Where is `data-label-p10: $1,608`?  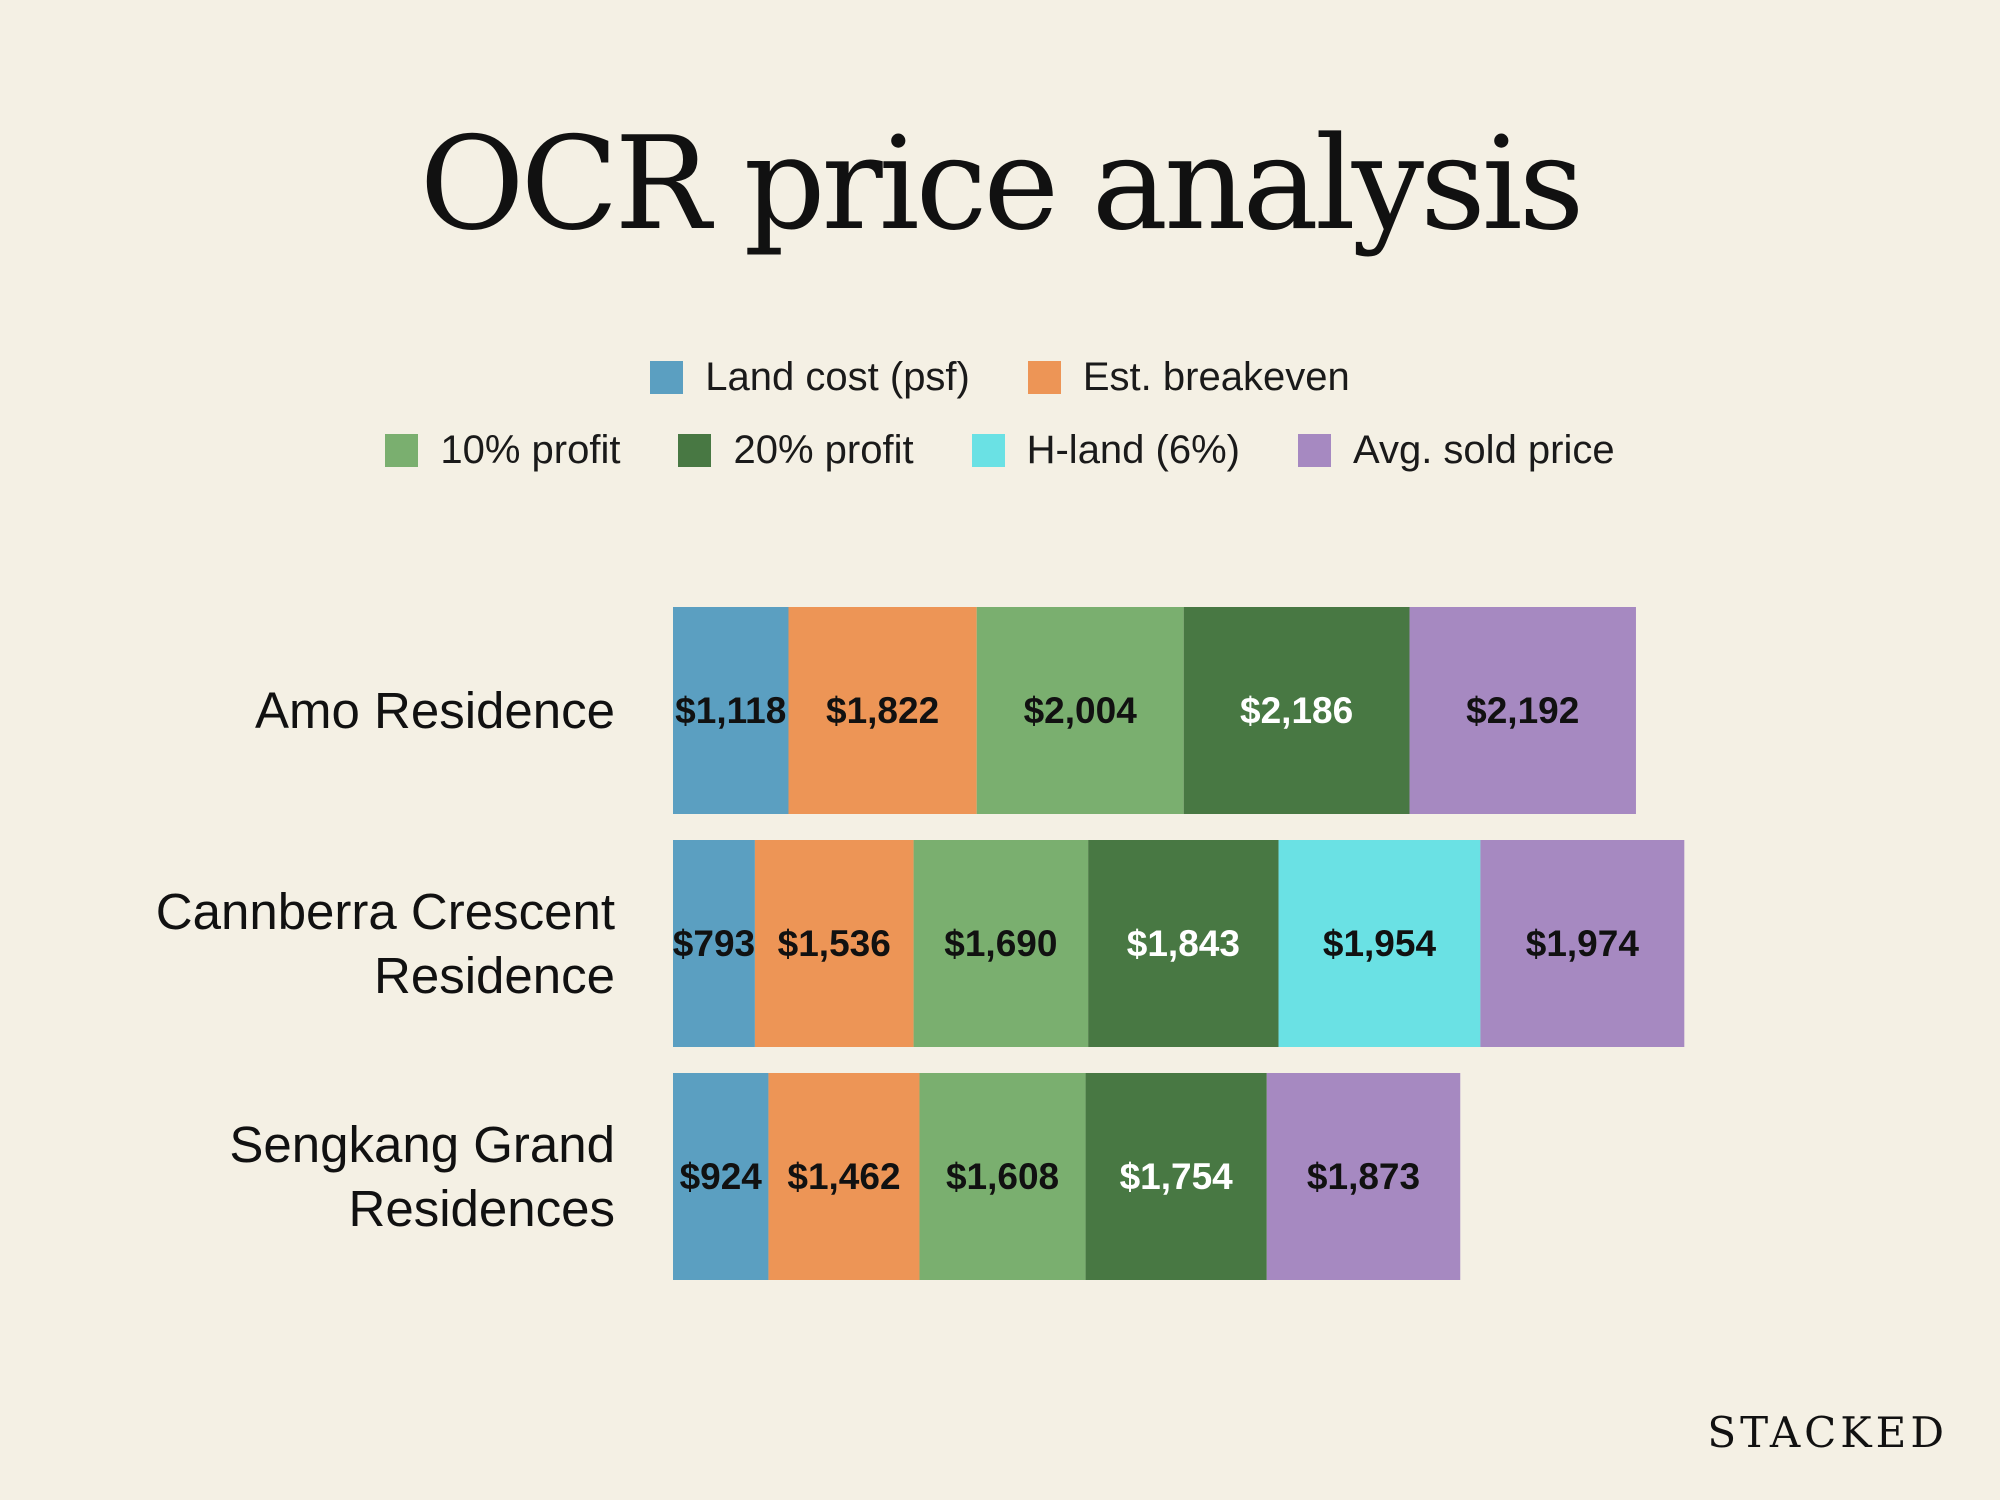
data-label-p10: $1,608 is located at coordinates (1002, 1176).